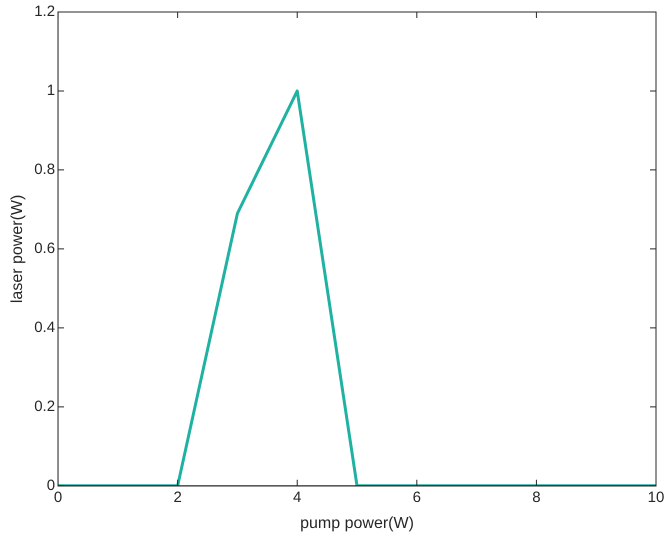  I want to click on x-tick-label: 8, so click(536, 497).